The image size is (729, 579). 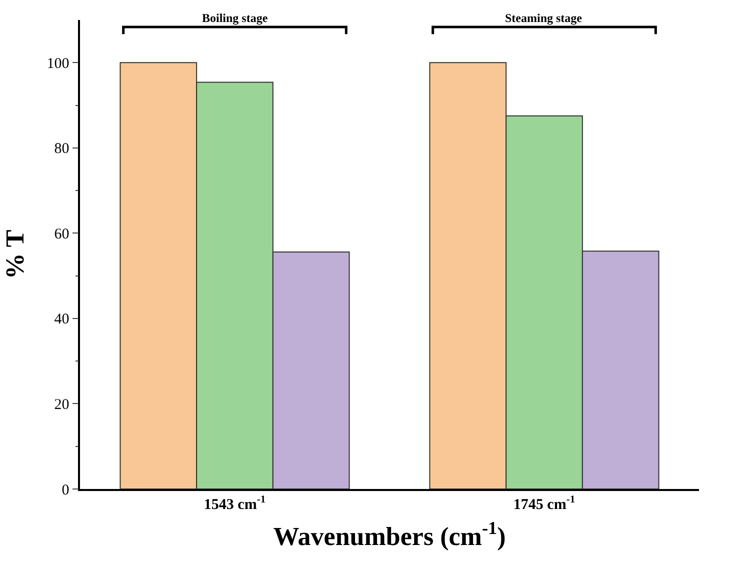 What do you see at coordinates (235, 503) in the screenshot?
I see `x-tick-label: 1543 cm$^{-1}$` at bounding box center [235, 503].